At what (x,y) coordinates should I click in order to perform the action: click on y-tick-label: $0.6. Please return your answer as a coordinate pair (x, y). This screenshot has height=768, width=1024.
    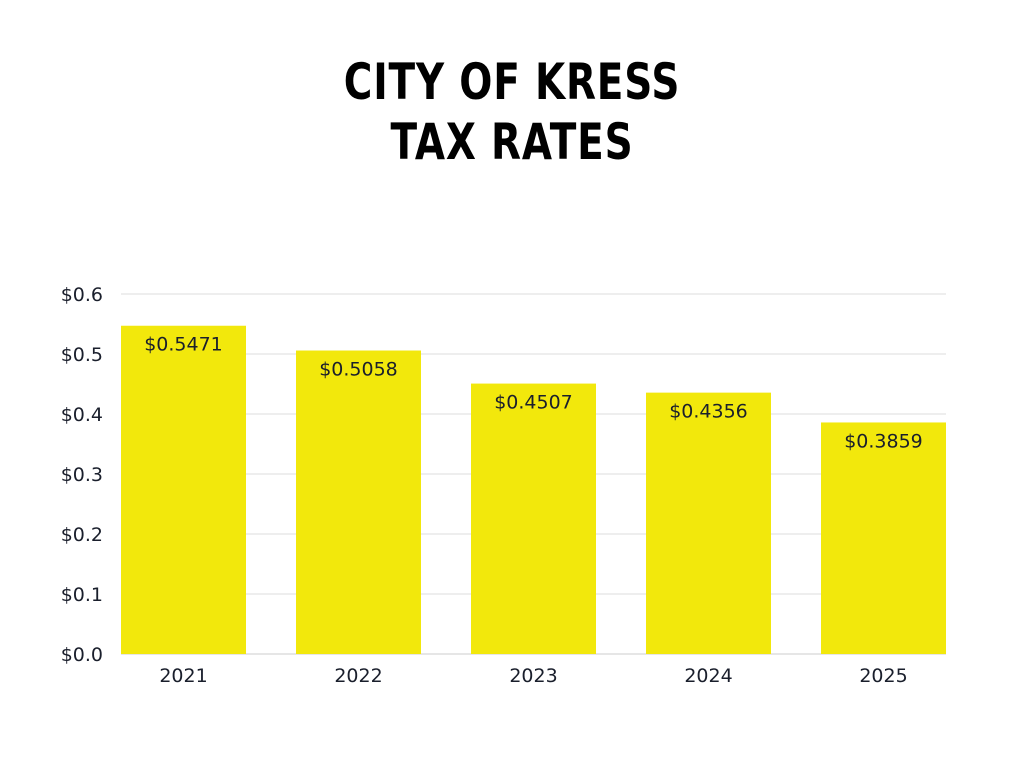
    Looking at the image, I should click on (82, 295).